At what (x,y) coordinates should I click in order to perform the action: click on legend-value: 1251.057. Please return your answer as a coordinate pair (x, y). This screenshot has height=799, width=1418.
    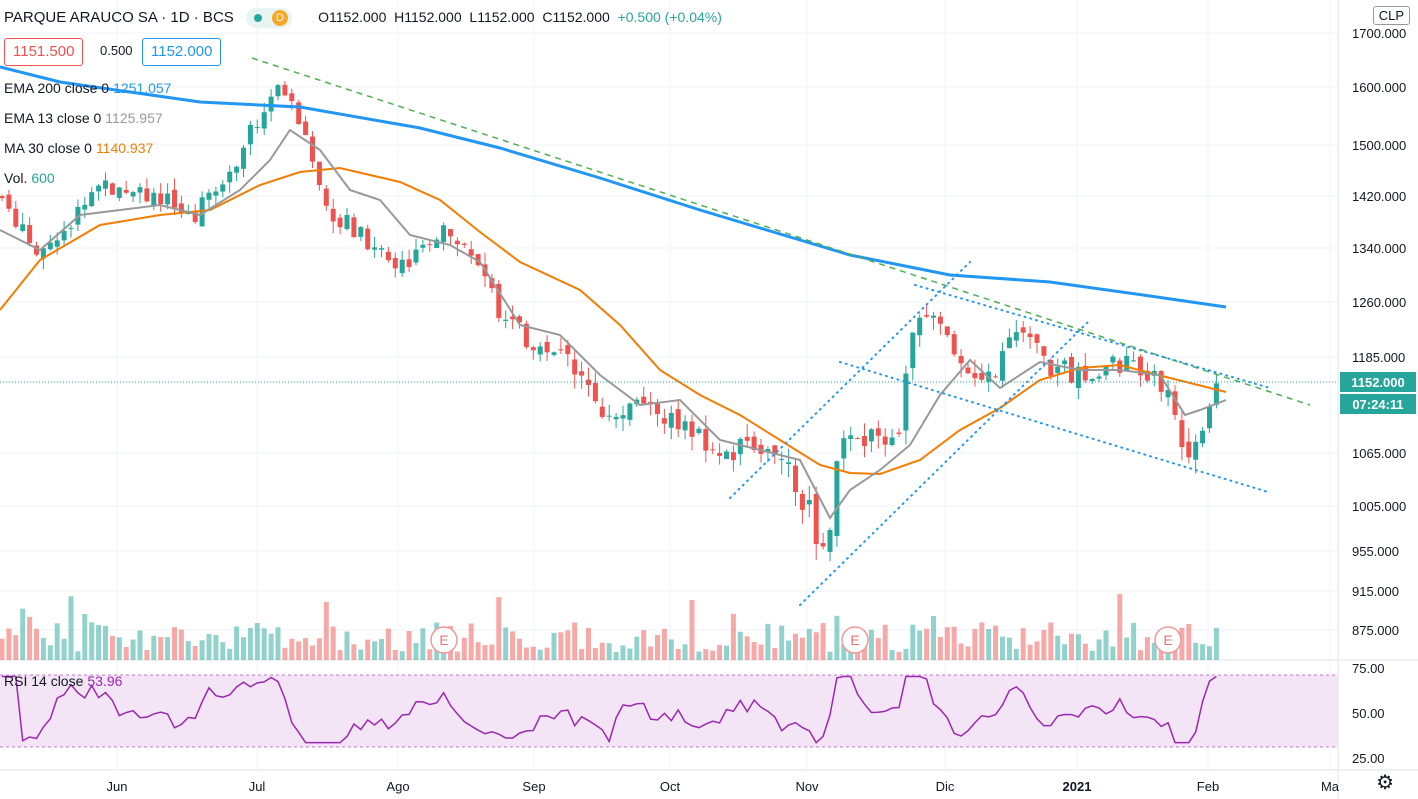
    Looking at the image, I should click on (142, 88).